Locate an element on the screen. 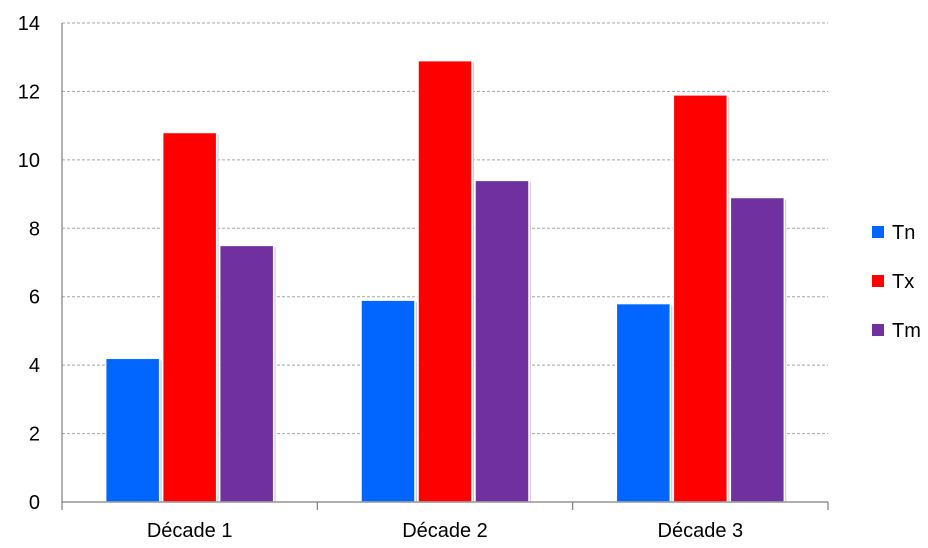  x-tick-label: Décade 2 is located at coordinates (445, 531).